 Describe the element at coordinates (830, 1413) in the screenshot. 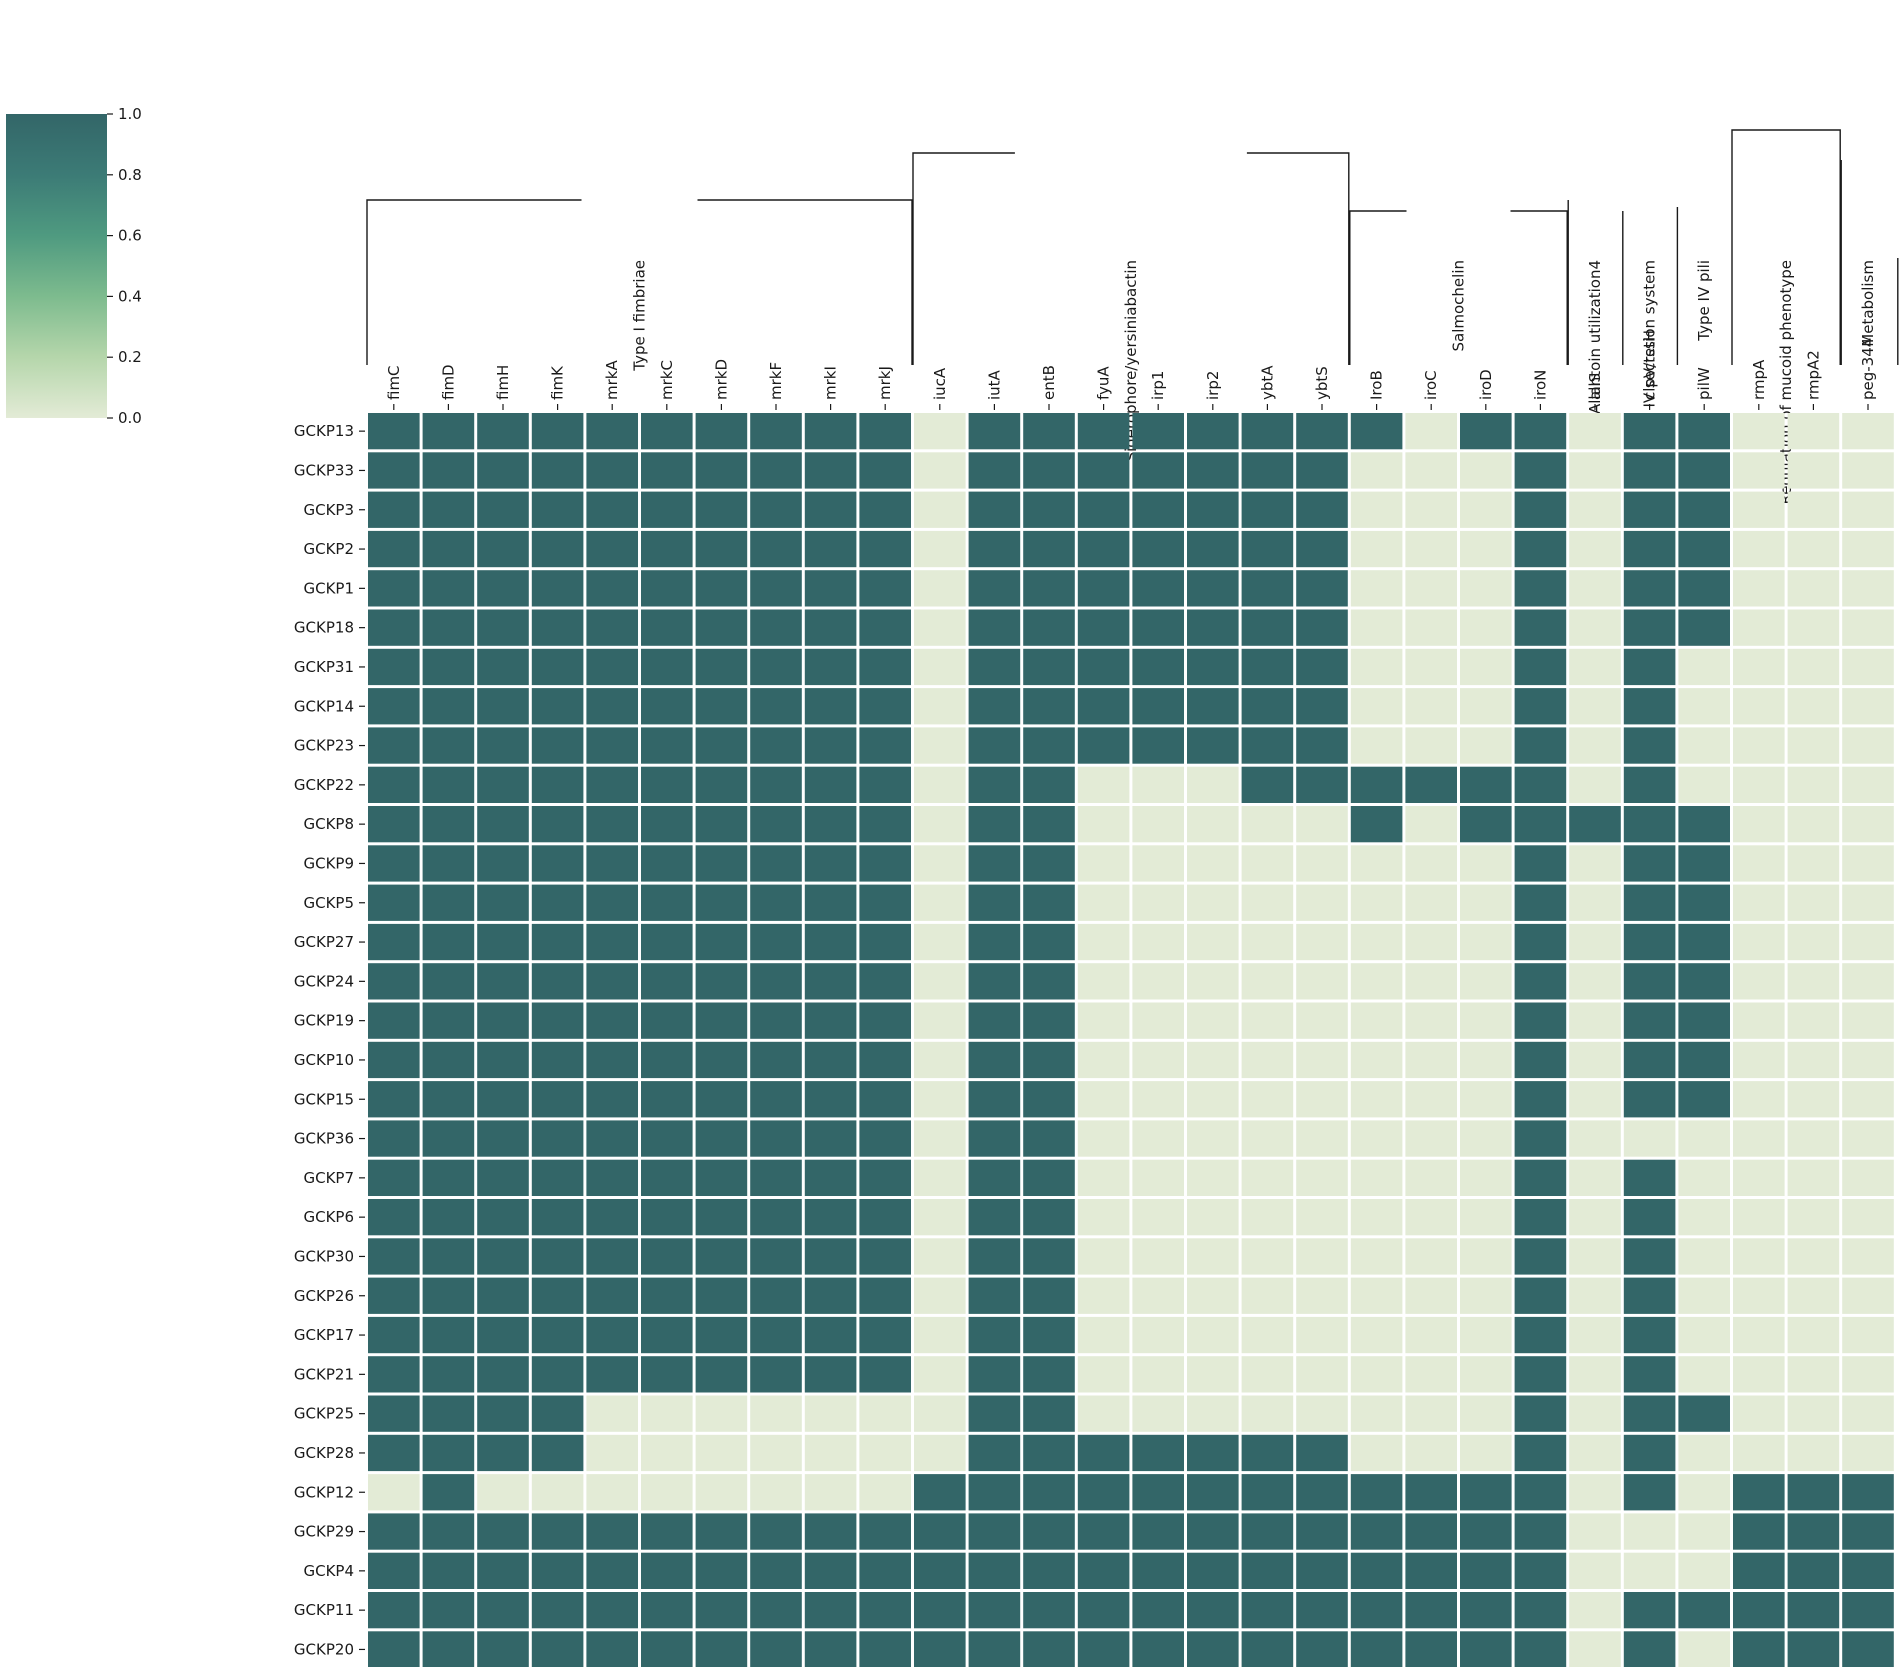

I see `cell-GCKP25-mrkI` at that location.